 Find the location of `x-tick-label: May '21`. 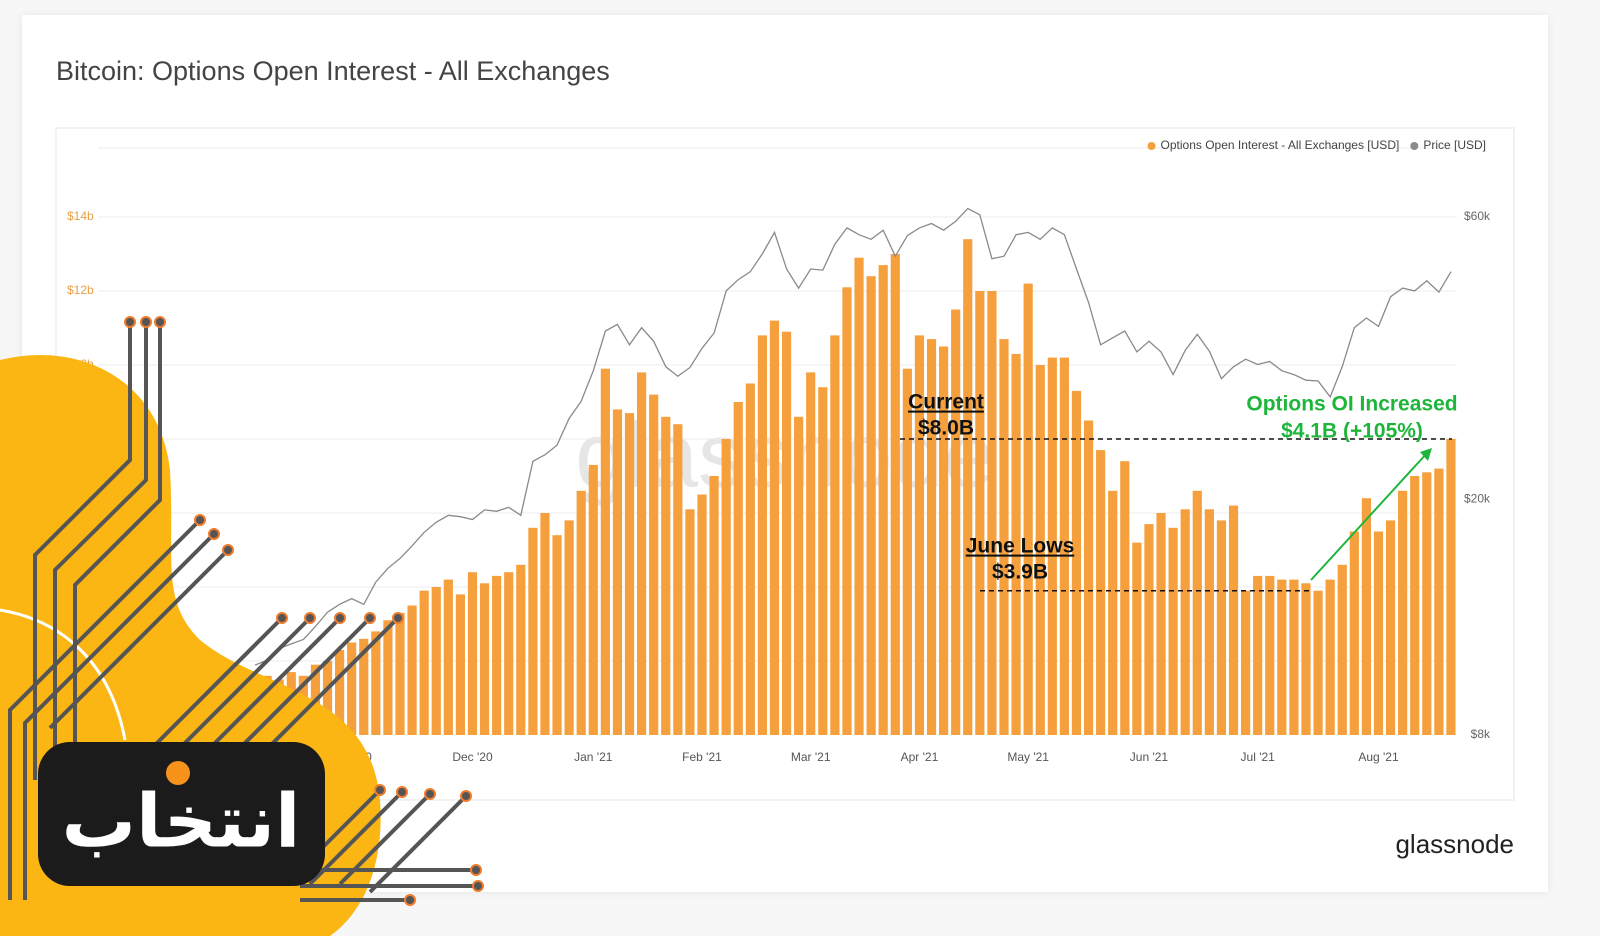

x-tick-label: May '21 is located at coordinates (1028, 757).